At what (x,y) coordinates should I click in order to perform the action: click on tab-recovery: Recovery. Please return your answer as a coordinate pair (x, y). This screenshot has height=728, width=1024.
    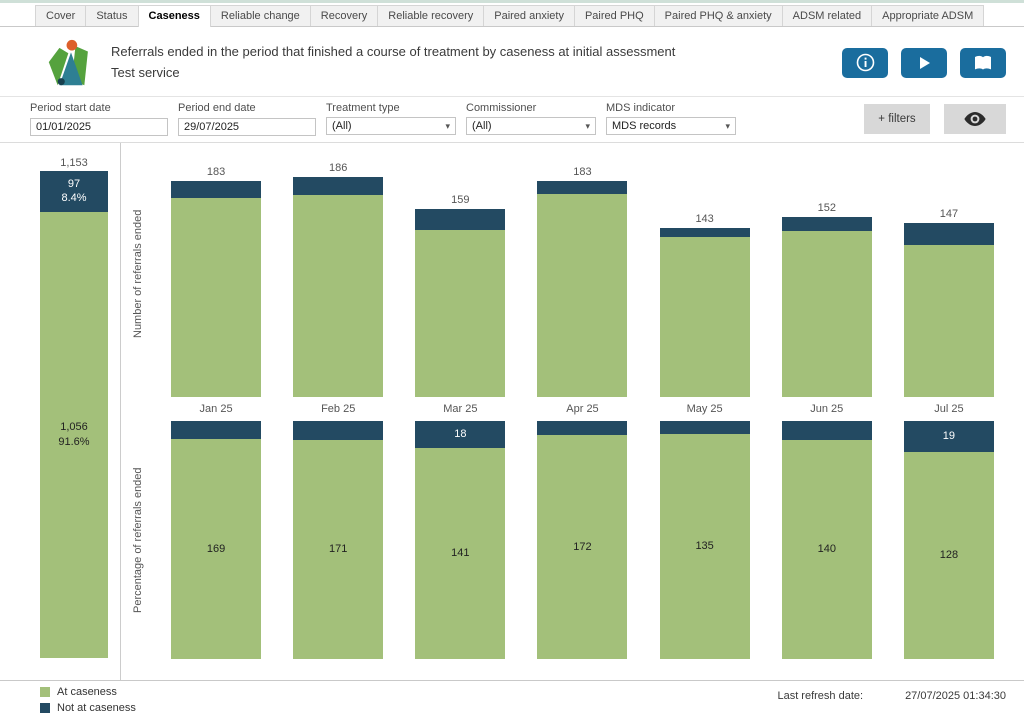
    Looking at the image, I should click on (344, 15).